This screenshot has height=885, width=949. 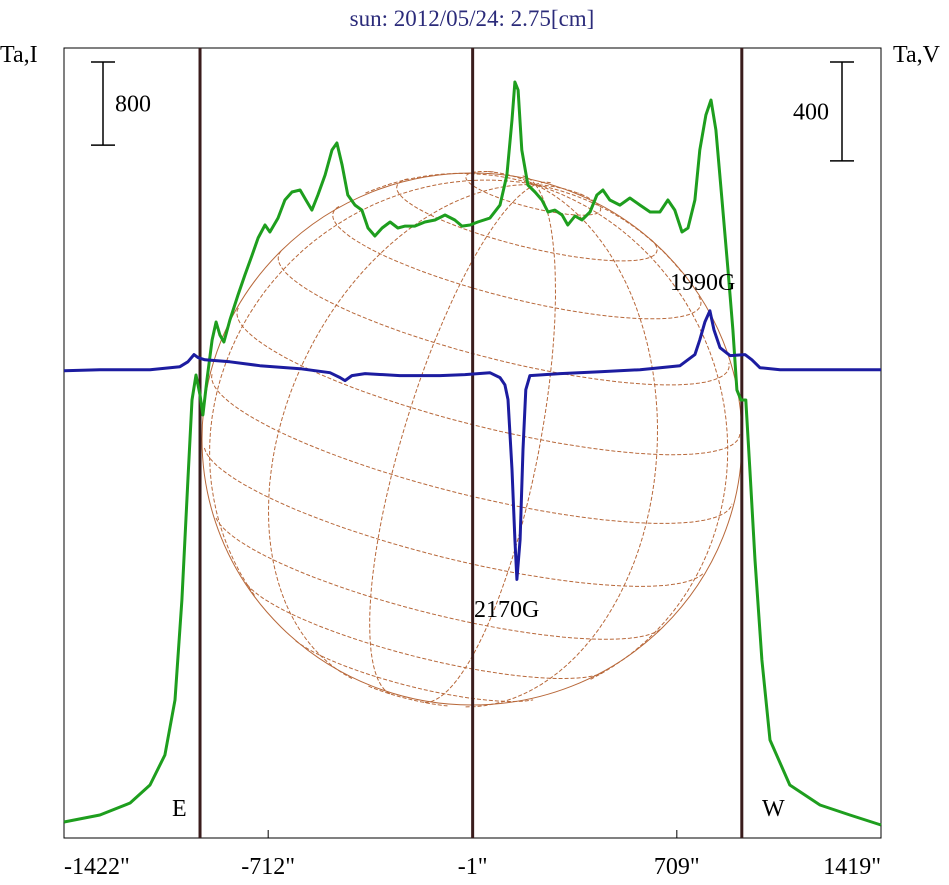 What do you see at coordinates (179, 809) in the screenshot?
I see `limb-label: E` at bounding box center [179, 809].